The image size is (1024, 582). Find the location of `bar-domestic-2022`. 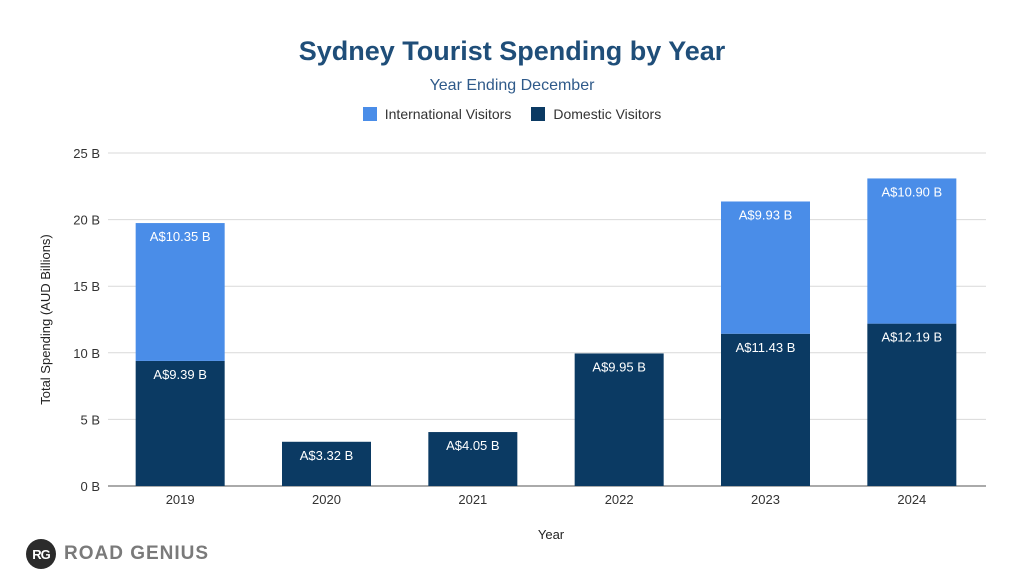

bar-domestic-2022 is located at coordinates (619, 419).